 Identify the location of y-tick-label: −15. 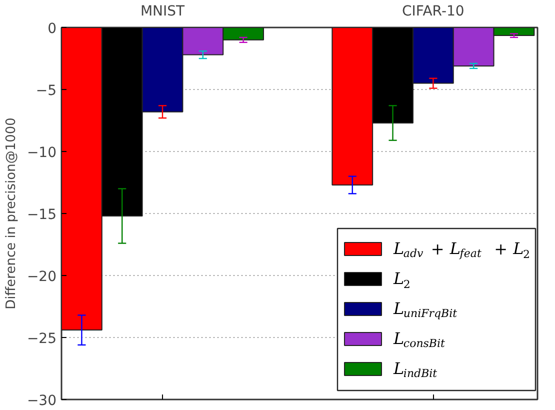
(41, 215).